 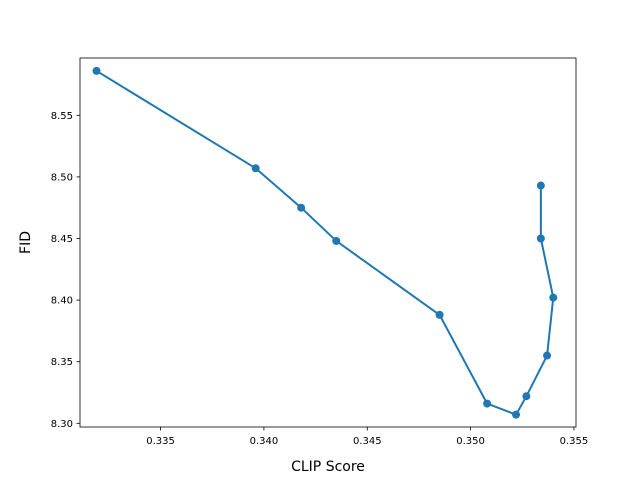 I want to click on x-tick-label: 0.340, so click(x=264, y=441).